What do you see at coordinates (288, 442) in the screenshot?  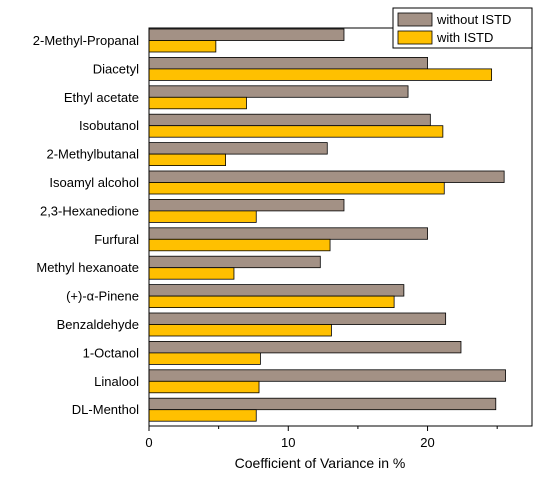 I see `x-tick-label: 10` at bounding box center [288, 442].